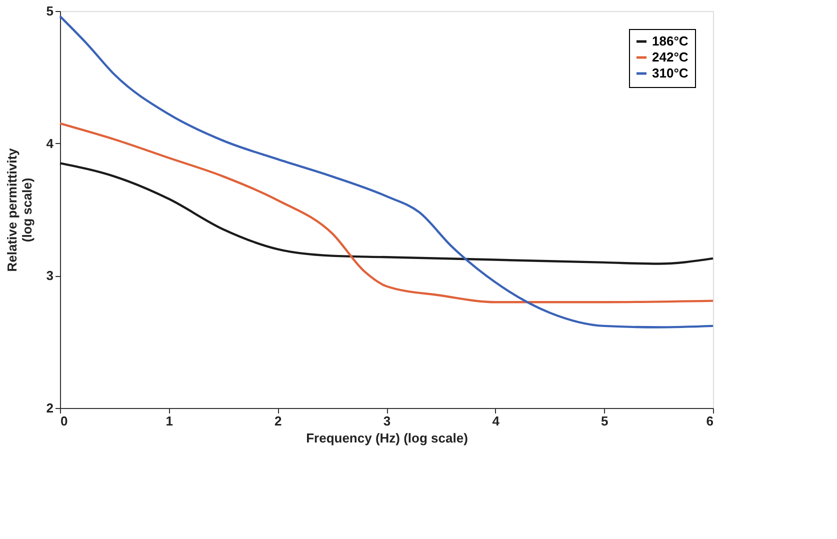 The height and width of the screenshot is (539, 837). I want to click on x-axis-title: Frequency (Hz) (log scale), so click(387, 438).